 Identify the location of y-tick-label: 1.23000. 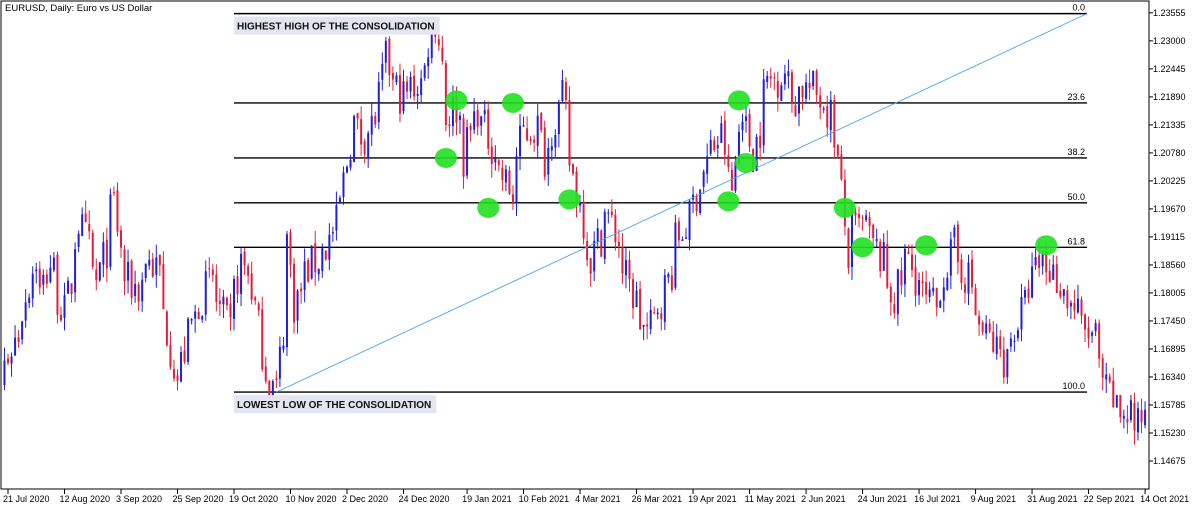
(1169, 41).